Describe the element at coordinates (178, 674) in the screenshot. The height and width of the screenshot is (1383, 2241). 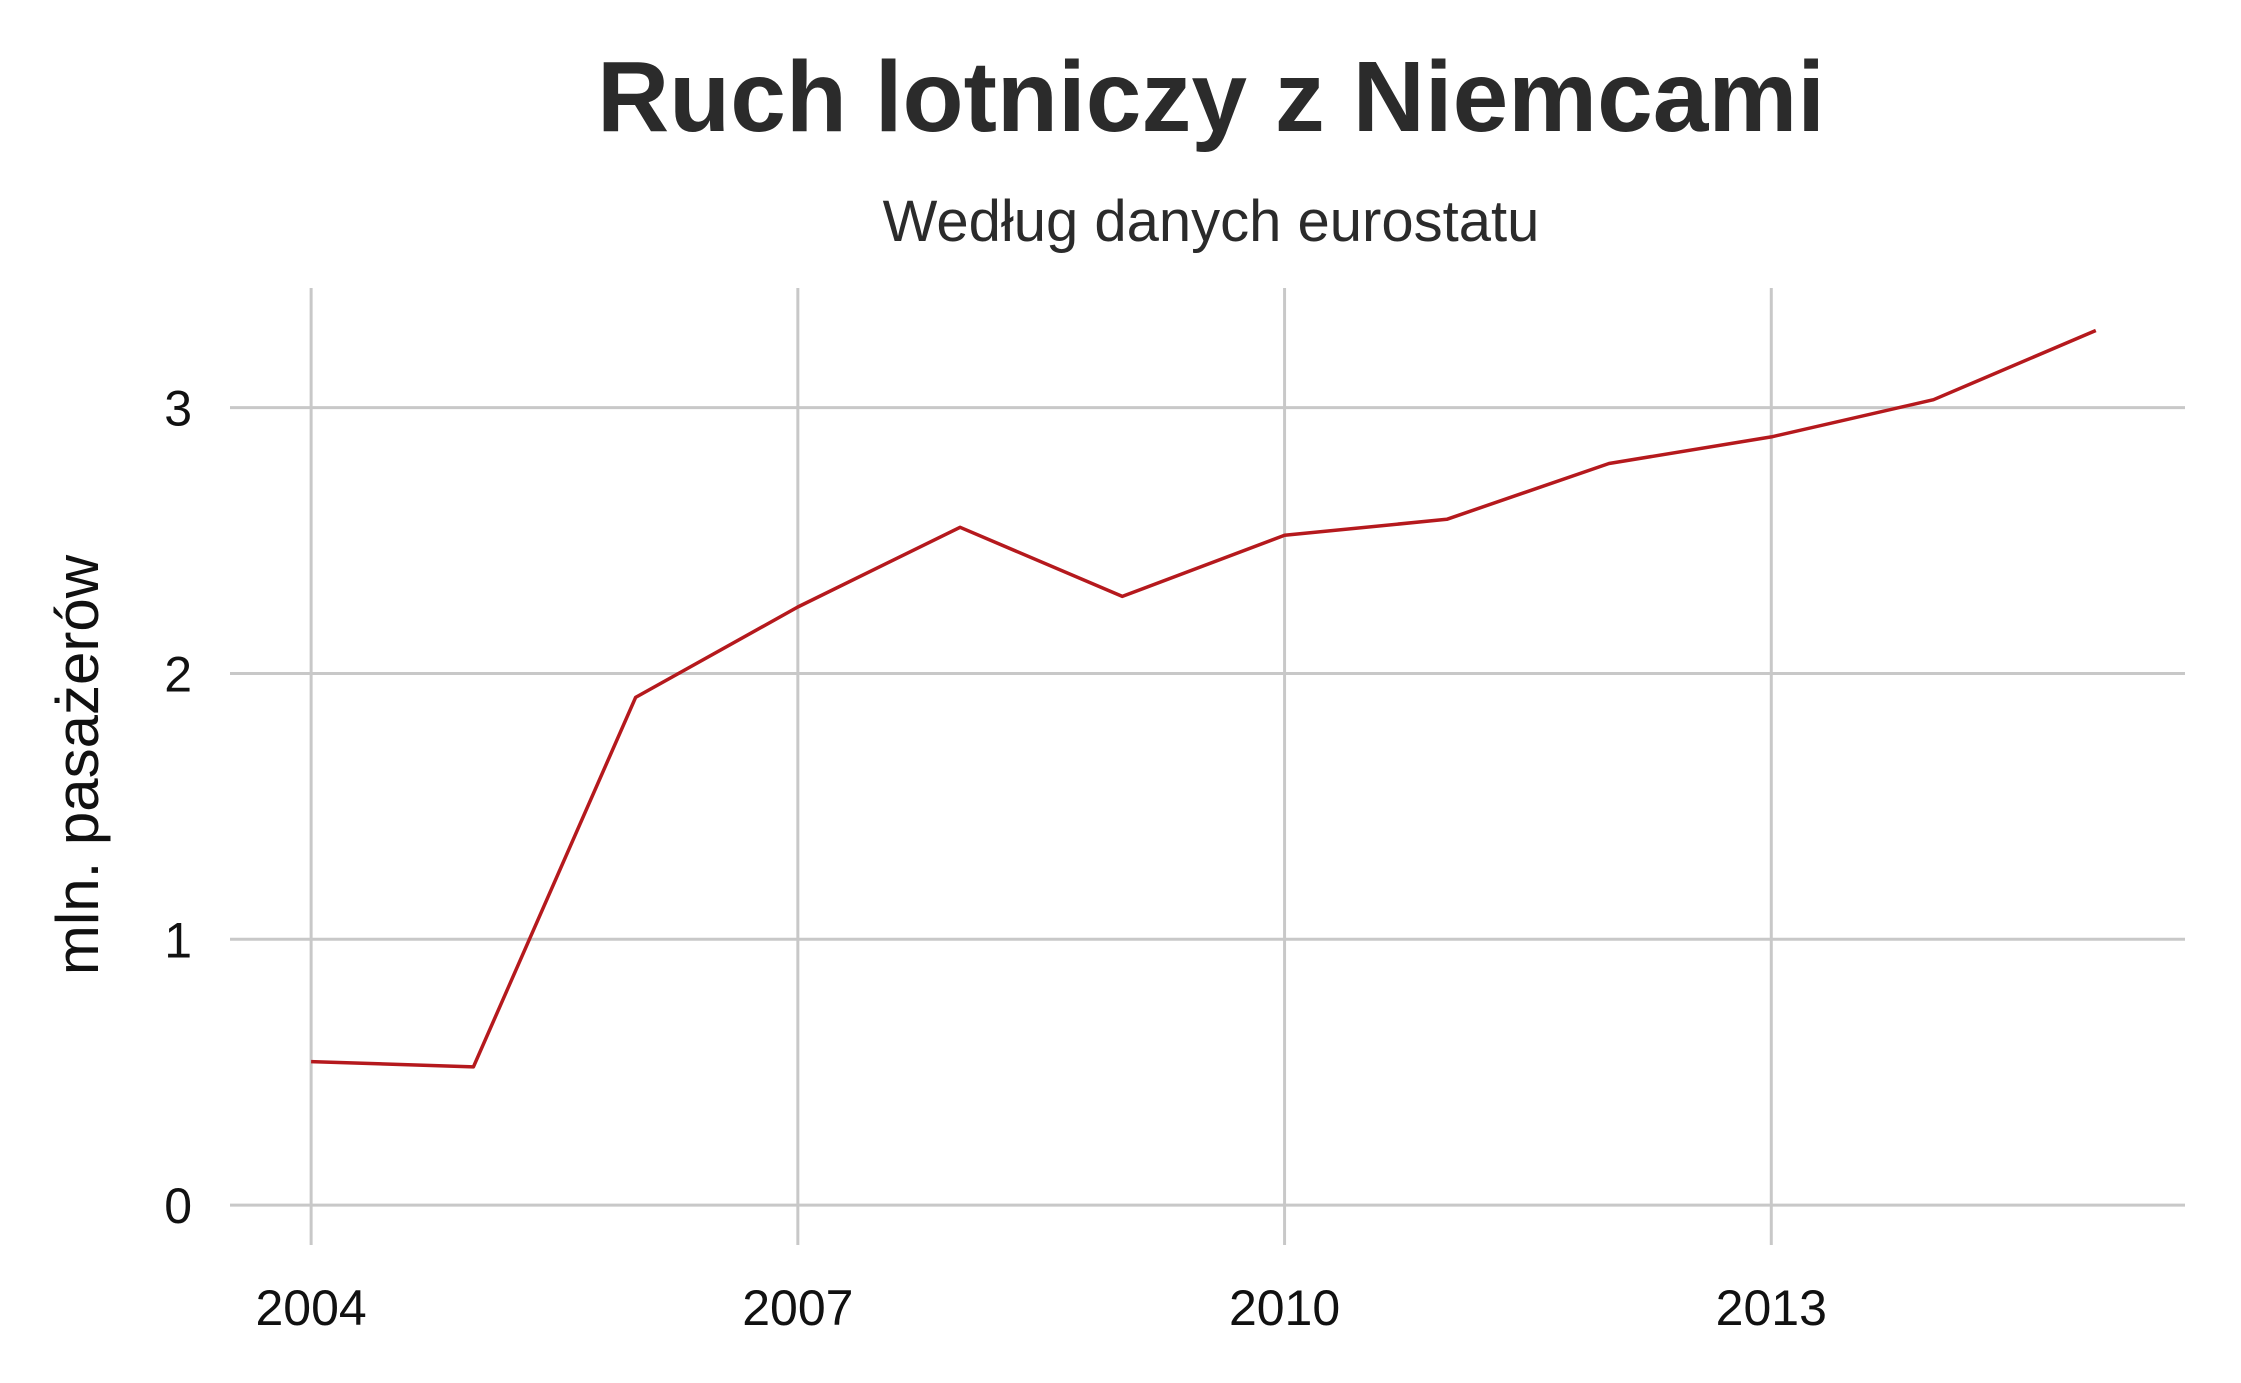
I see `y-tick-label: 2` at that location.